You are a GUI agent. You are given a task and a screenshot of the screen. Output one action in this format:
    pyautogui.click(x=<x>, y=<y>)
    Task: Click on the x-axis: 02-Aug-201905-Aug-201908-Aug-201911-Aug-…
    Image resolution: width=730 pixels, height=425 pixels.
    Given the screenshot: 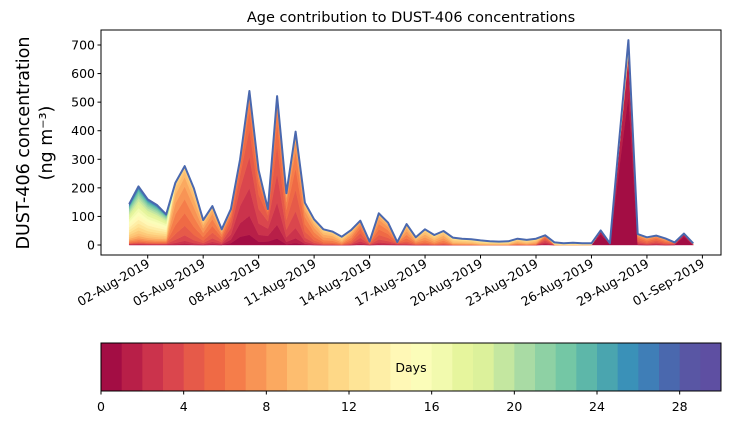 What is the action you would take?
    pyautogui.click(x=391, y=282)
    